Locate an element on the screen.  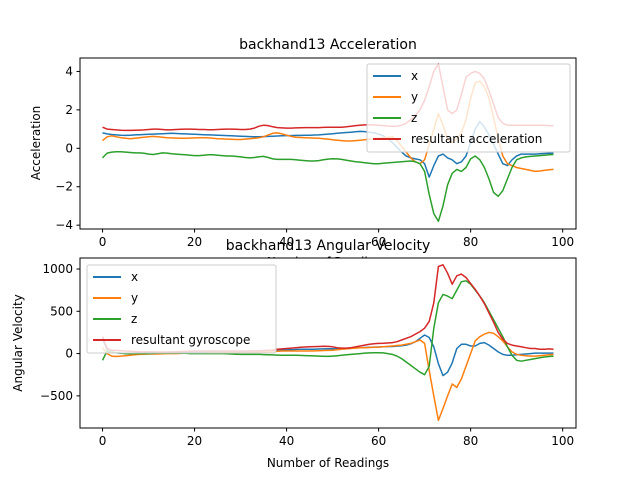
legend-label-gyro-x: x is located at coordinates (134, 277).